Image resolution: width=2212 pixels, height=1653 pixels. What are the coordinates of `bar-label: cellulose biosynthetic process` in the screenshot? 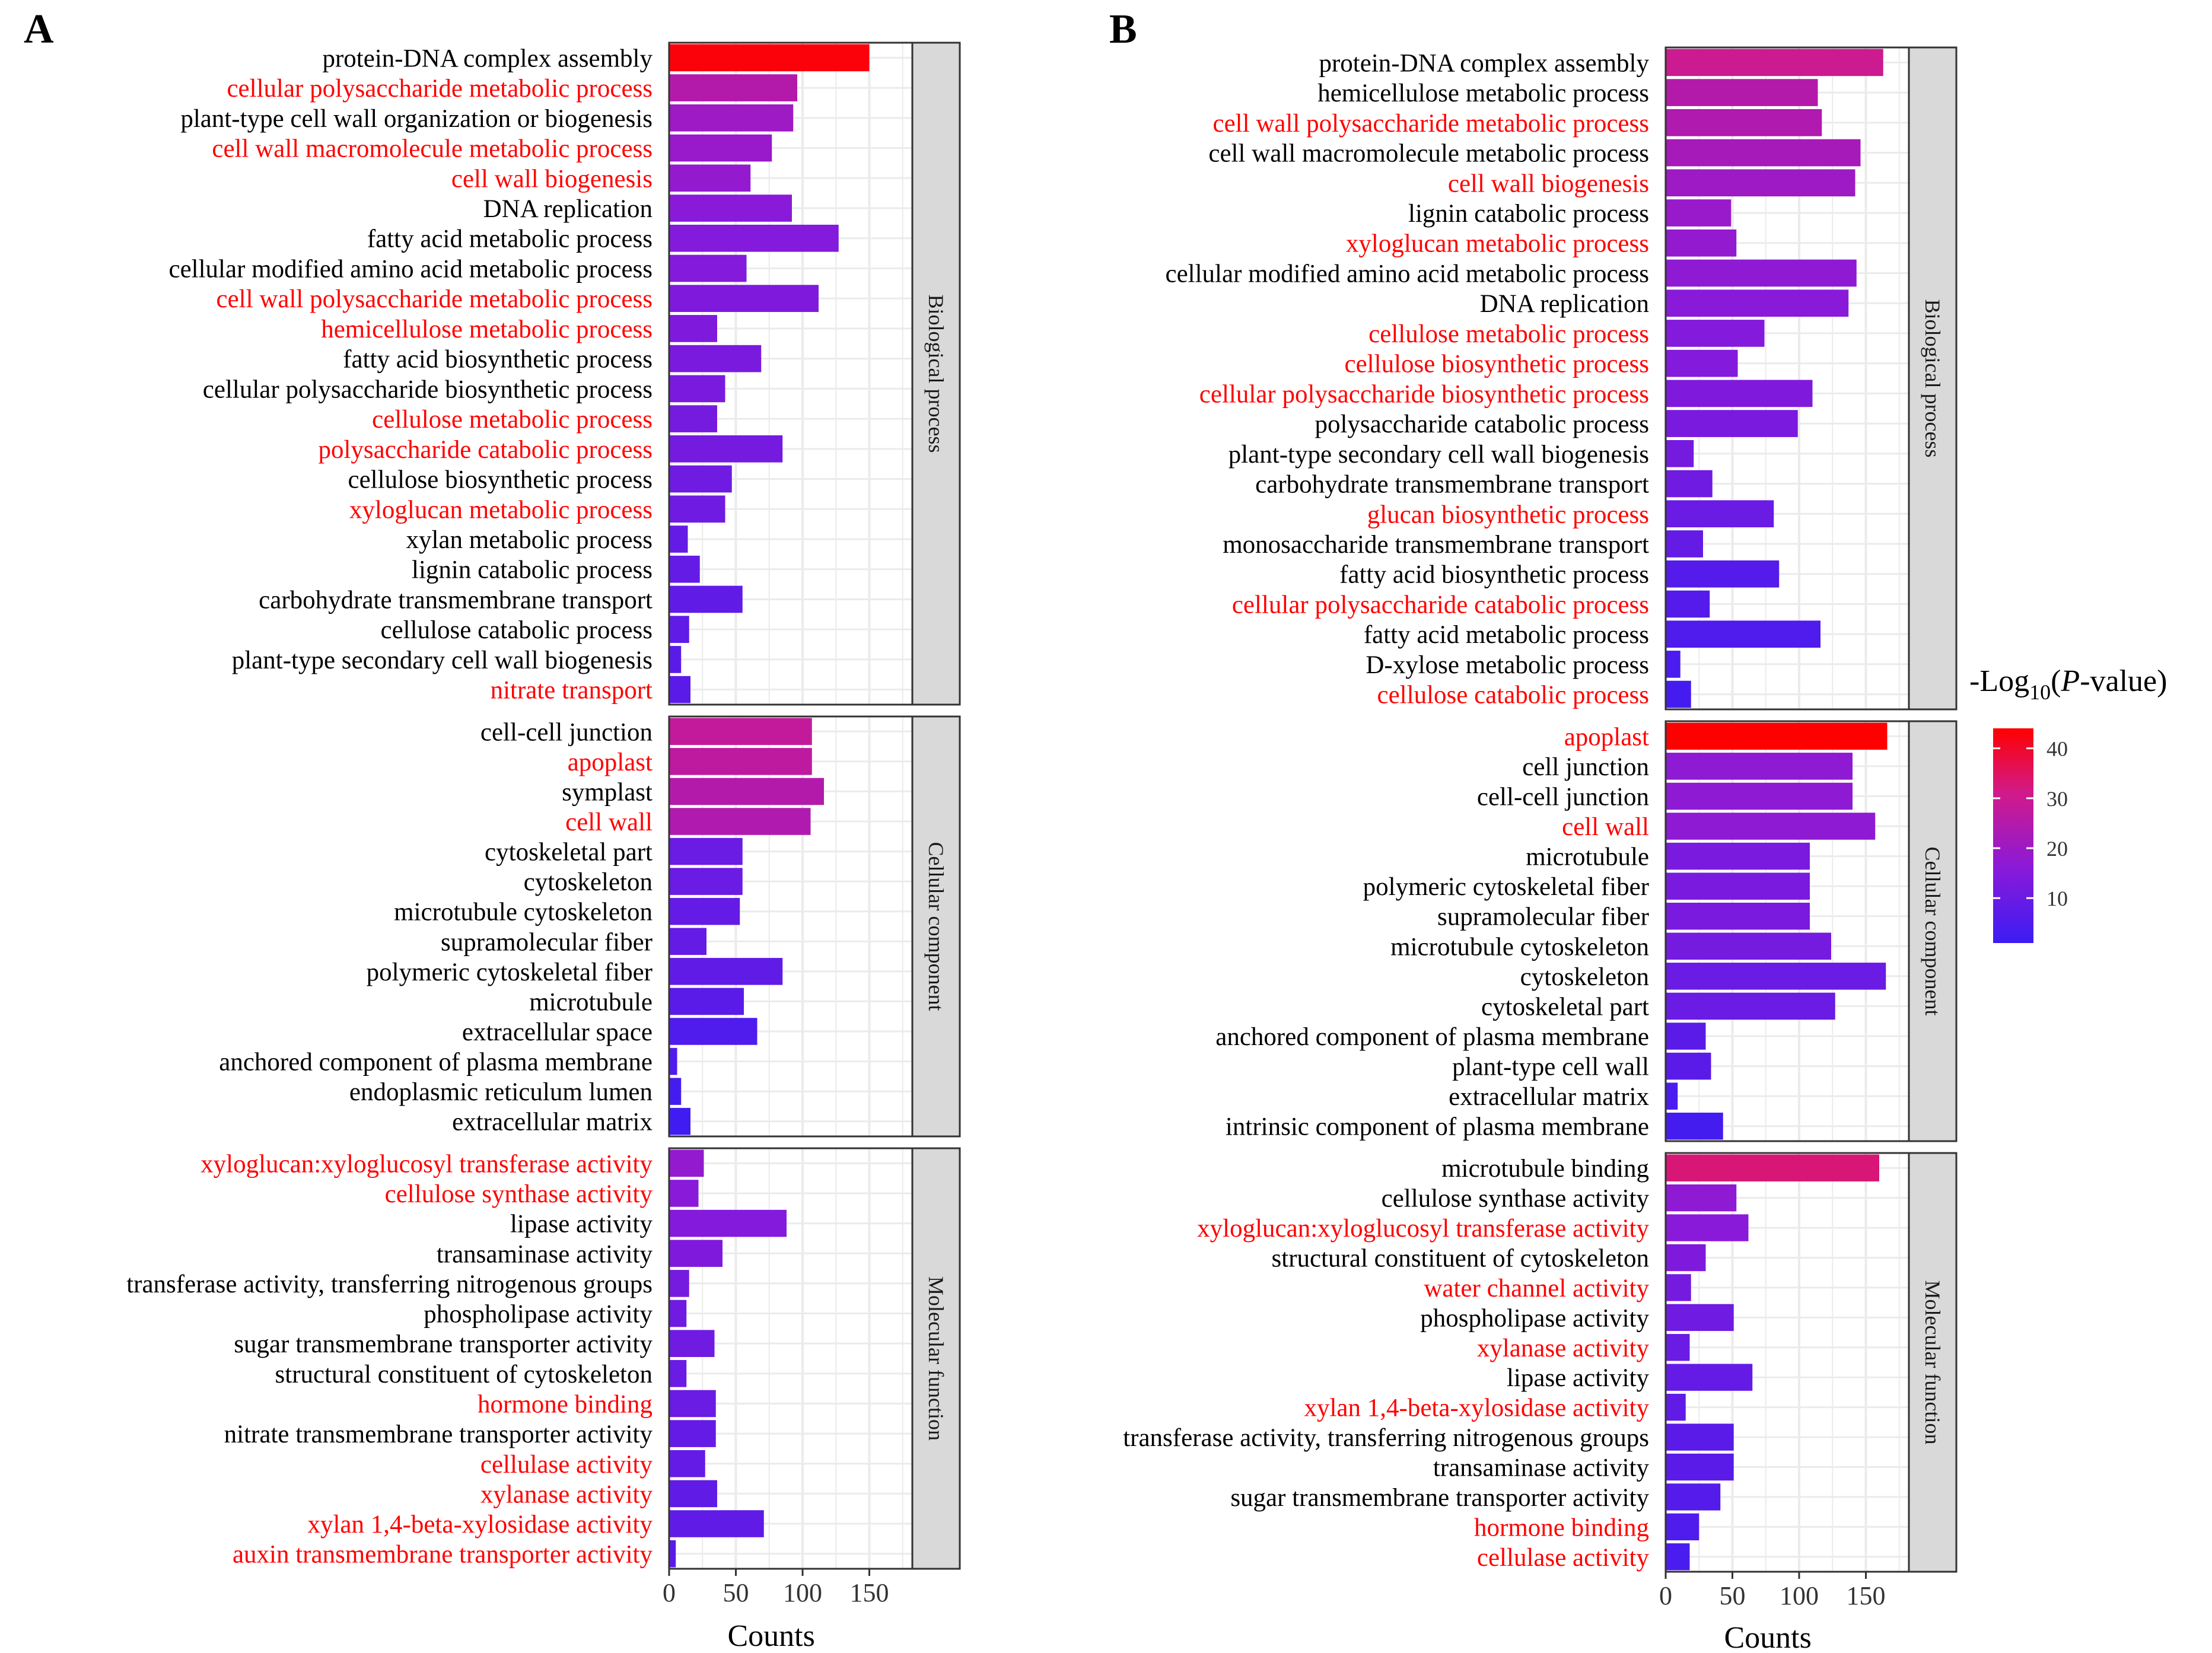 It's located at (500, 480).